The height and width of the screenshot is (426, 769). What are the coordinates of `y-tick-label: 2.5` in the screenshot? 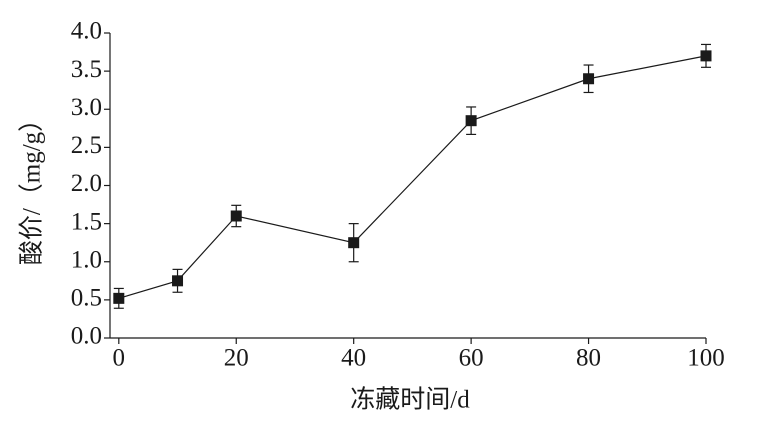 It's located at (86, 145).